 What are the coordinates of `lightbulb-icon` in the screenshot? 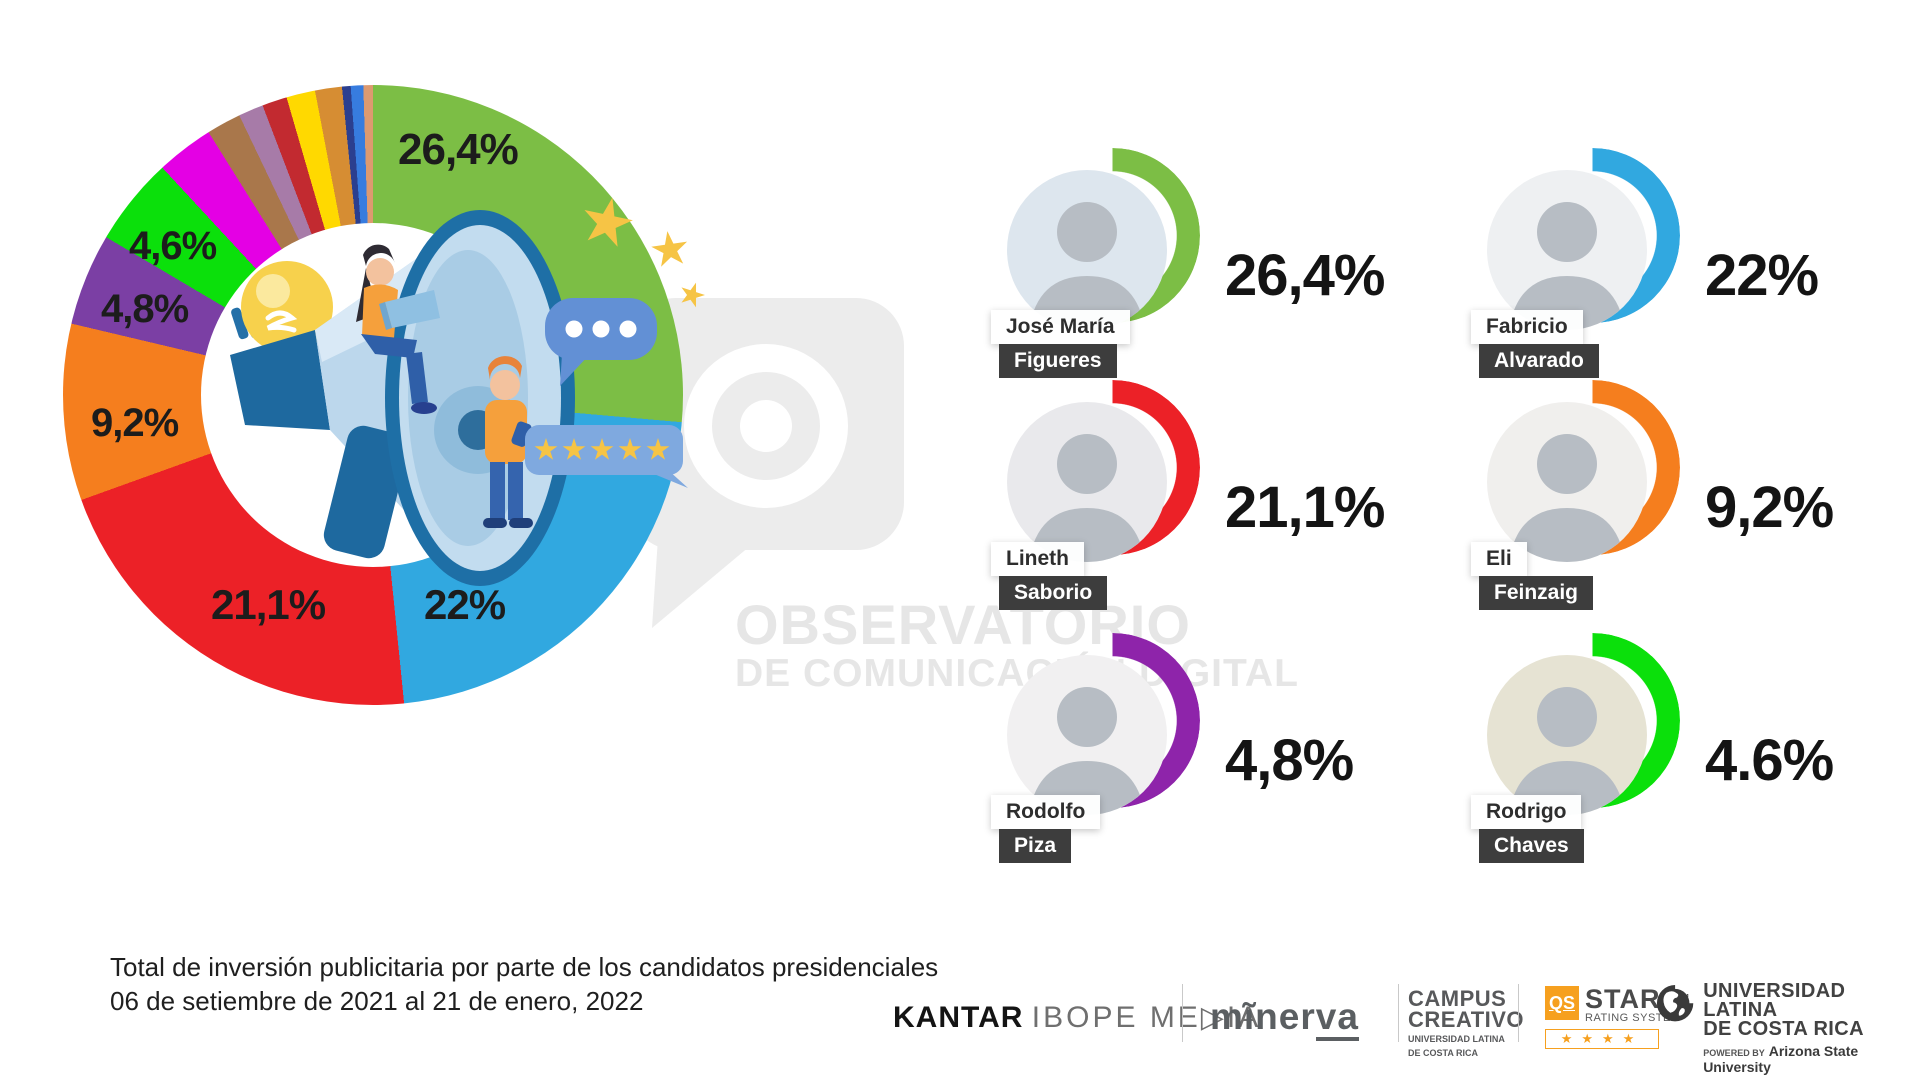 It's located at (282, 307).